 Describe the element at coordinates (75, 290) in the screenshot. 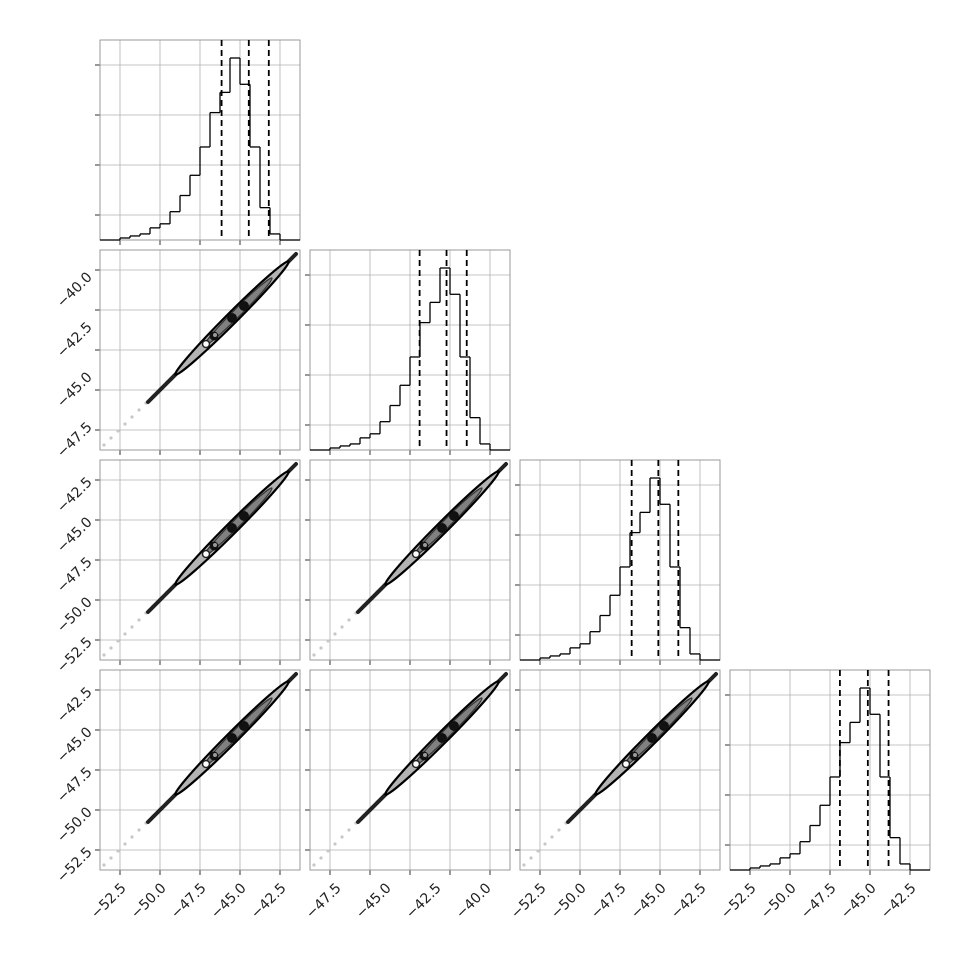

I see `y-tick-label: −40.0` at that location.